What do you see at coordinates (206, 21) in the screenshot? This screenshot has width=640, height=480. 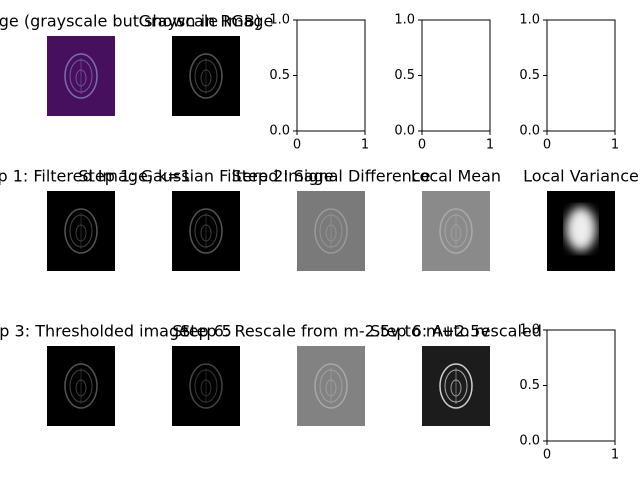 I see `panel-title: Grayscale Image` at bounding box center [206, 21].